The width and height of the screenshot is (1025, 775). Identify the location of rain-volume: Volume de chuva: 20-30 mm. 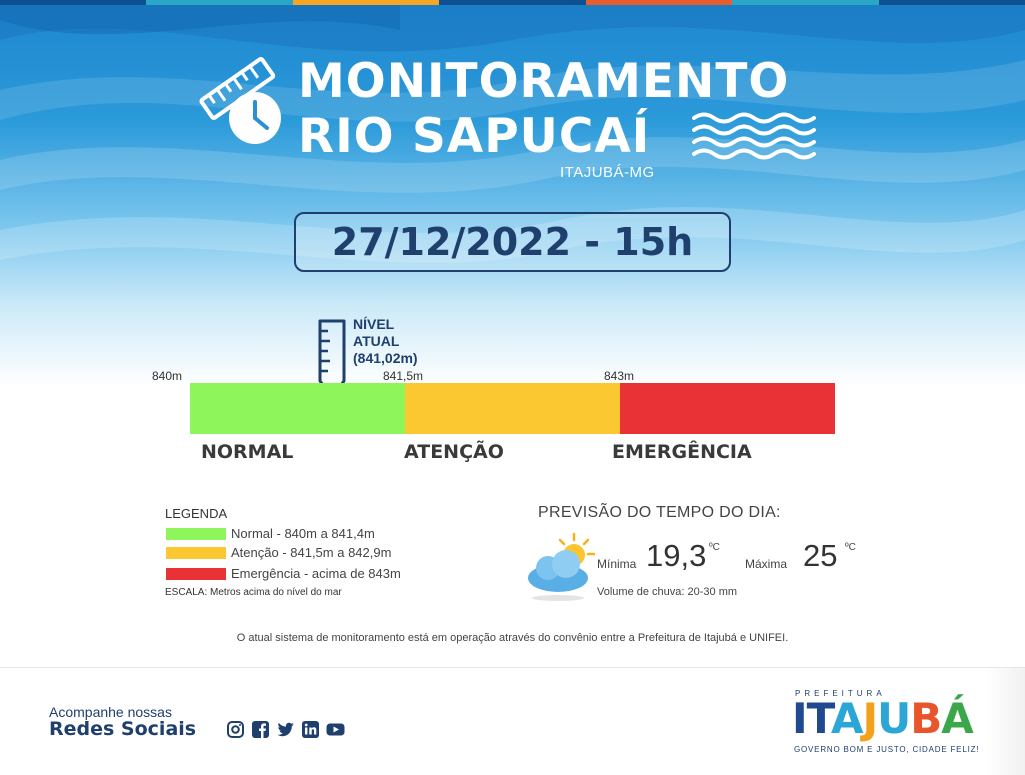
(667, 592).